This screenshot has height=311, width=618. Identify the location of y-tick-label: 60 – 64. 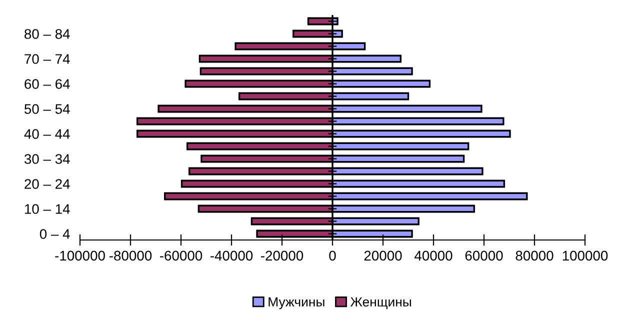
(47, 84).